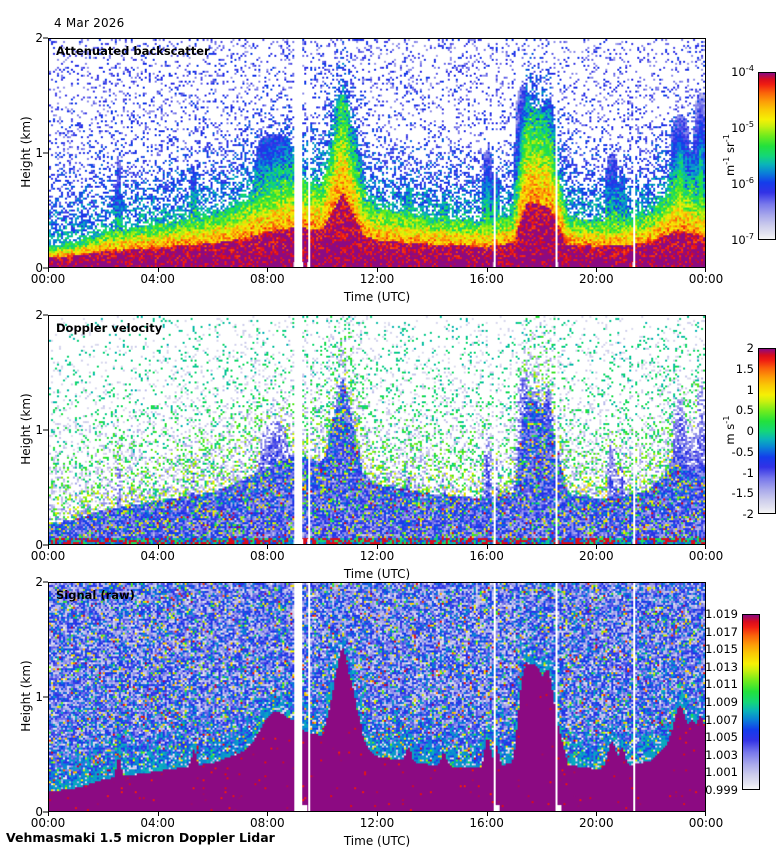 This screenshot has height=850, width=780. I want to click on colorbar-tick-signal-raw: 1.013, so click(721, 666).